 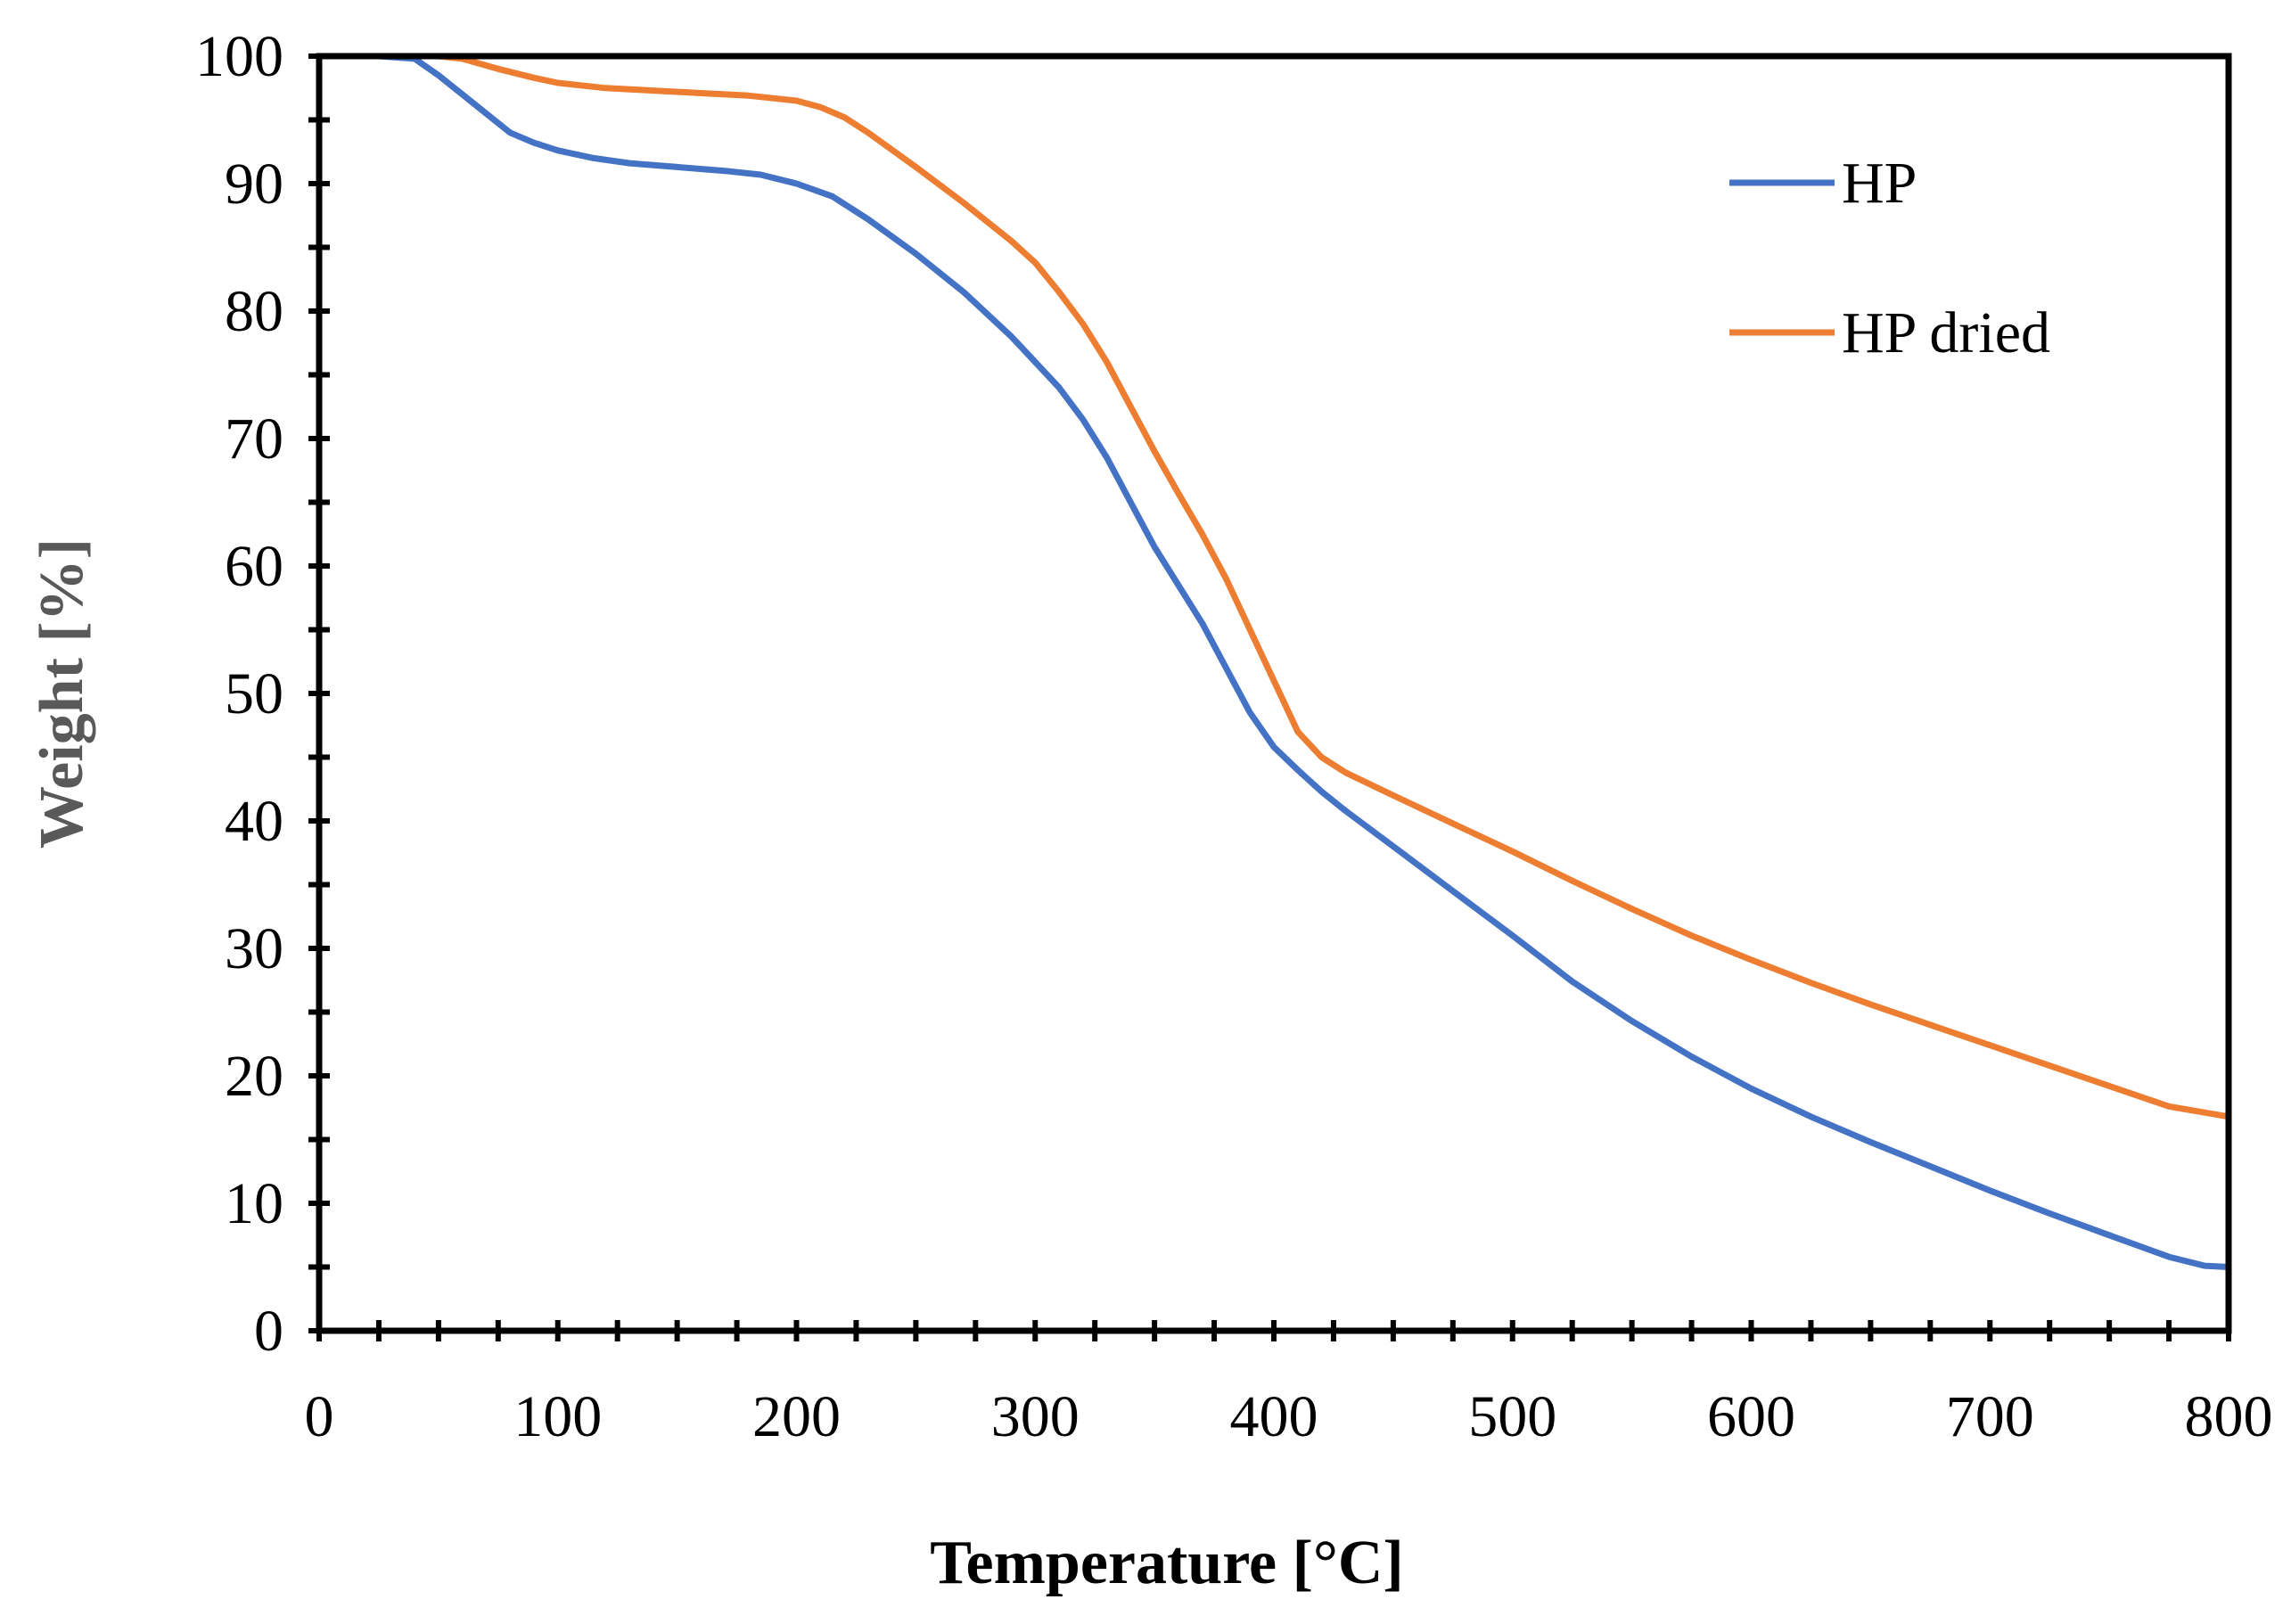 I want to click on y-tick-label: 30, so click(x=254, y=948).